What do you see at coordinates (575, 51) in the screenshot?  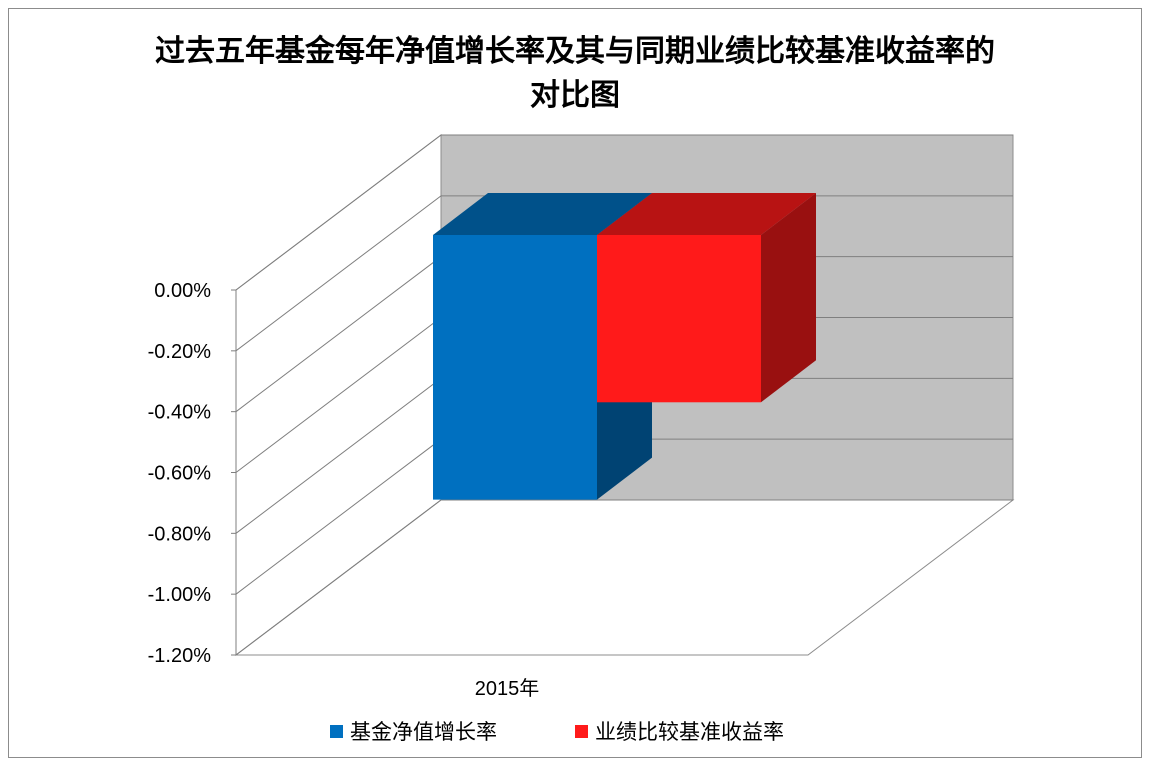 I see `chart-title-line-1: 过去五年基金每年净值增长率及其与同期业绩比较基准收益率的` at bounding box center [575, 51].